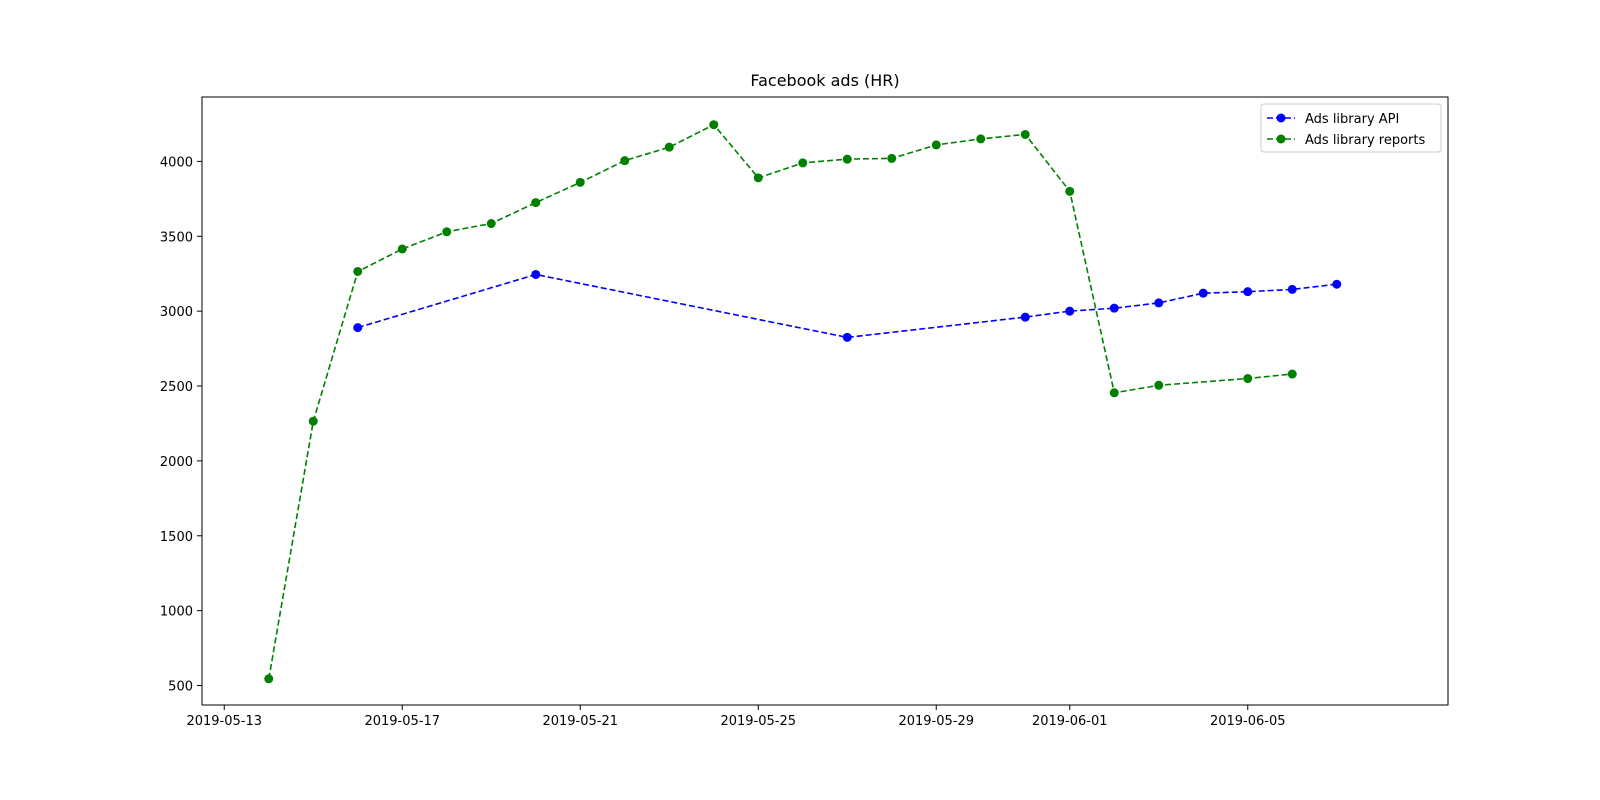 The image size is (1600, 800). I want to click on y-tick-label: 2500, so click(176, 387).